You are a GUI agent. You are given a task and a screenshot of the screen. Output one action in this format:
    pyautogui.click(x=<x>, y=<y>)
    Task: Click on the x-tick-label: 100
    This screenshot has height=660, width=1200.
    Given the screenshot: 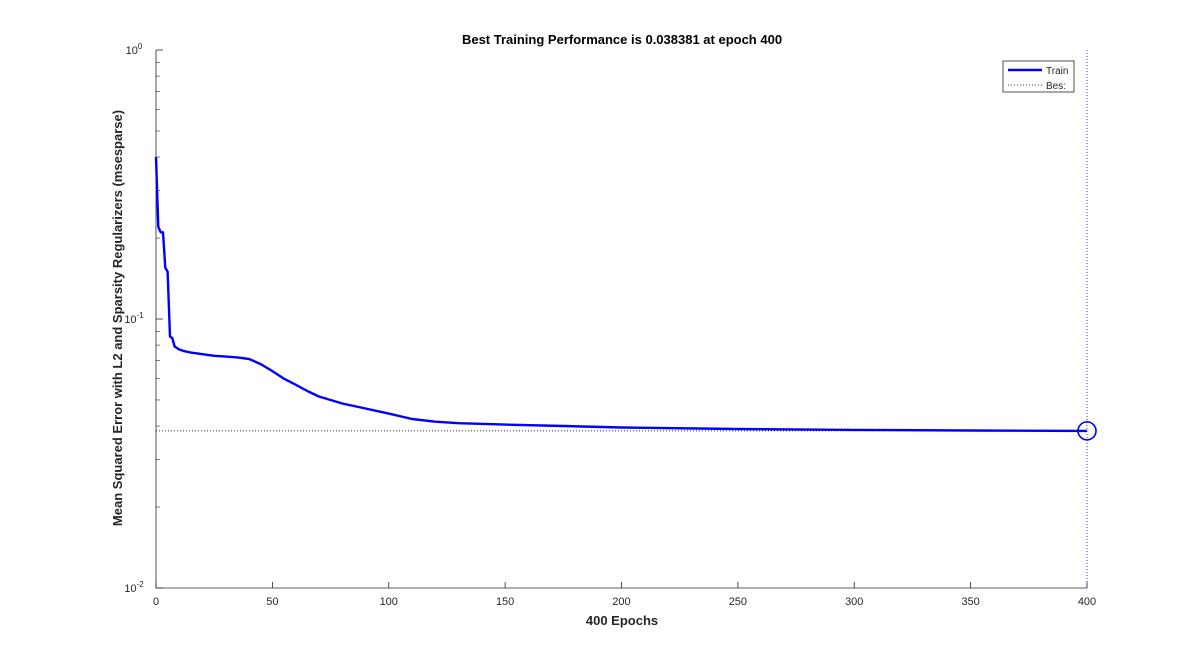 What is the action you would take?
    pyautogui.click(x=389, y=602)
    